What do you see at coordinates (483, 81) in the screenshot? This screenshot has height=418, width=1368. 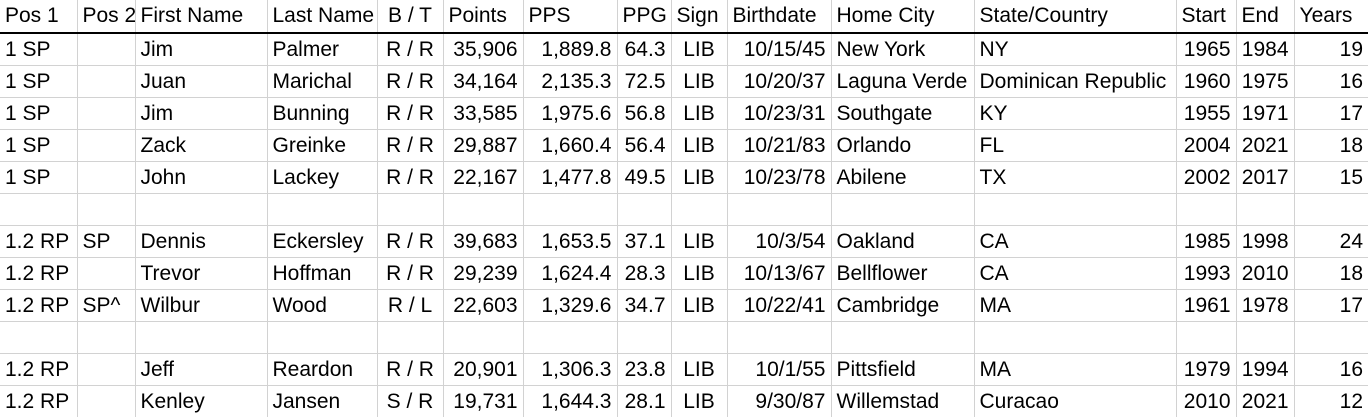 I see `table-cell-points: 34,164` at bounding box center [483, 81].